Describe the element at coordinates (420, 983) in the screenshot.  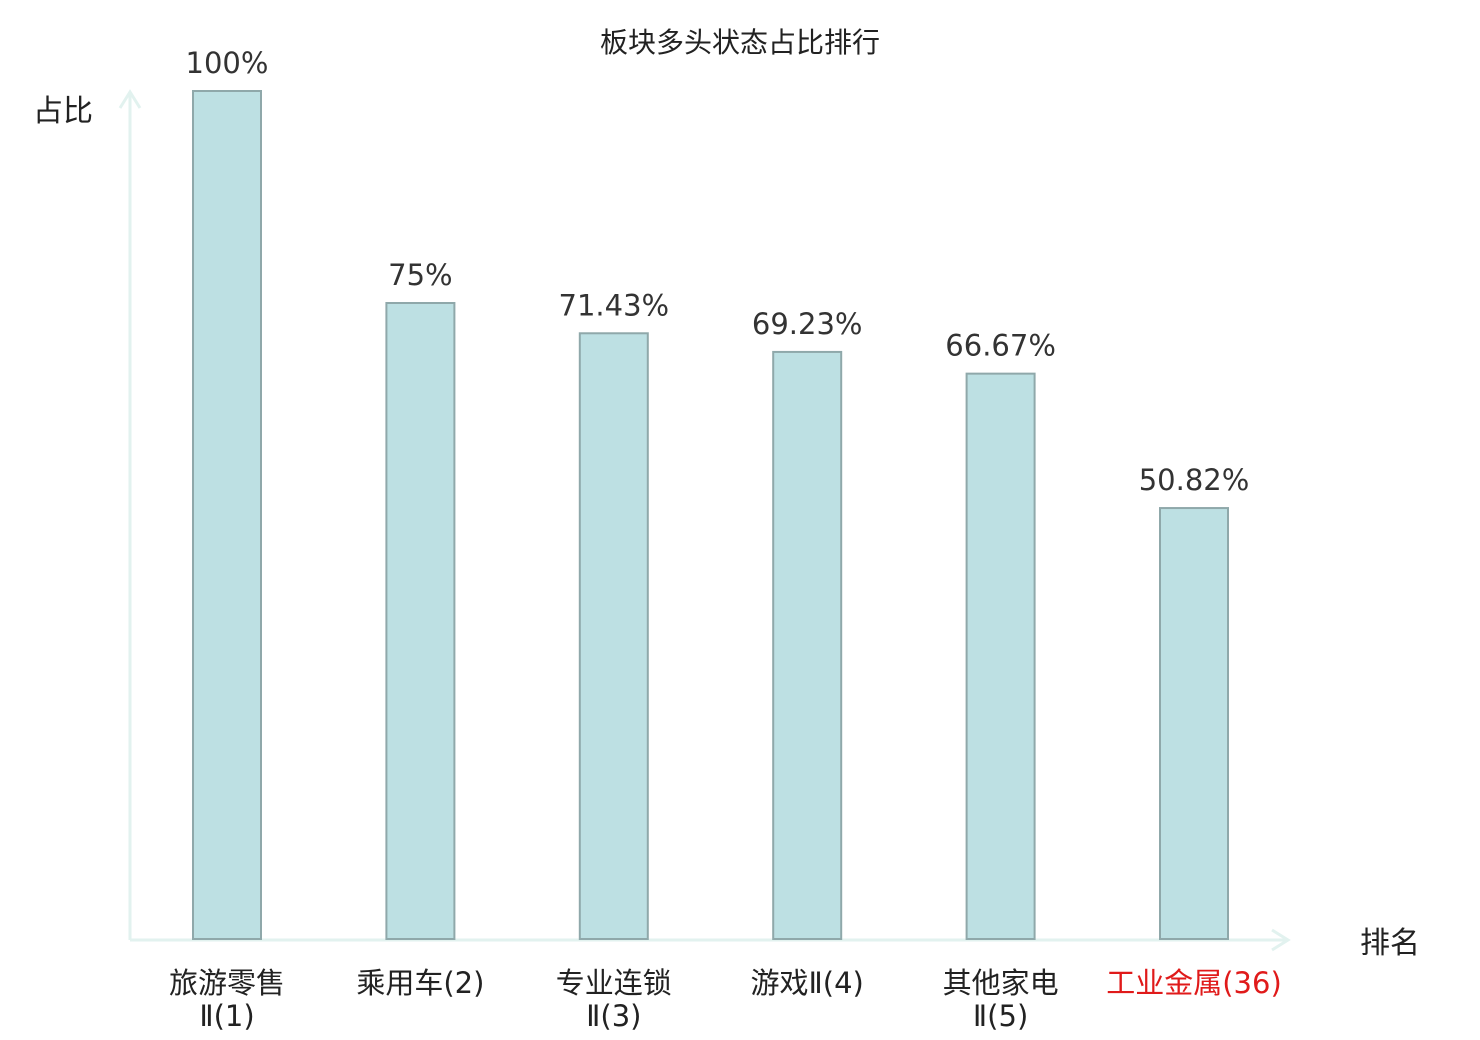
I see `category-label-2: 乘用车(2)` at that location.